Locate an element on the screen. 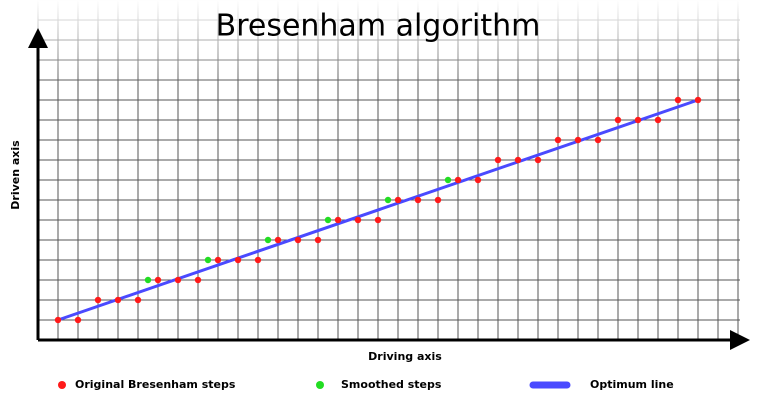 This screenshot has width=760, height=406. x-axis-arrow is located at coordinates (740, 340).